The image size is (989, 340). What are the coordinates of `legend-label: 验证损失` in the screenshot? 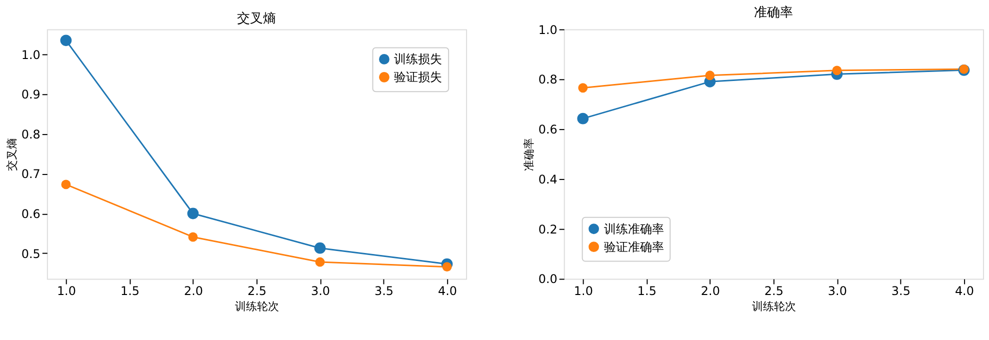 It's located at (418, 77).